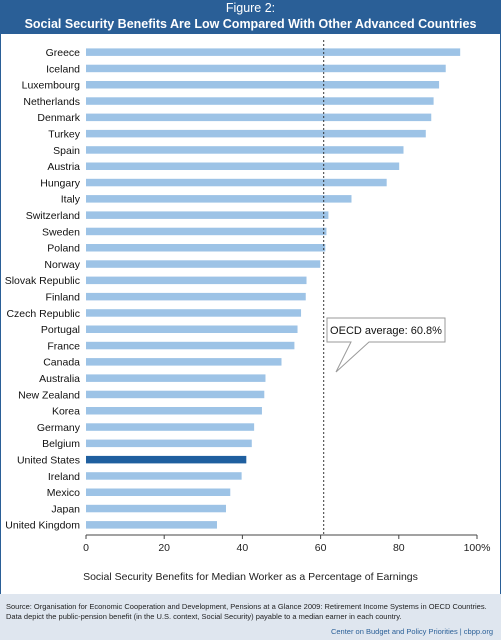  I want to click on bar-greece, so click(273, 52).